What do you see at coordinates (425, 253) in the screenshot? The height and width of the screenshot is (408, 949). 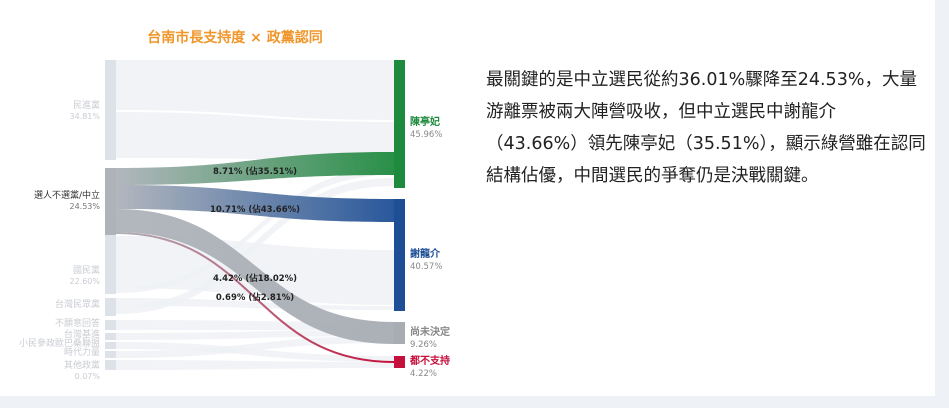 I see `target-label-1: 謝龍介` at bounding box center [425, 253].